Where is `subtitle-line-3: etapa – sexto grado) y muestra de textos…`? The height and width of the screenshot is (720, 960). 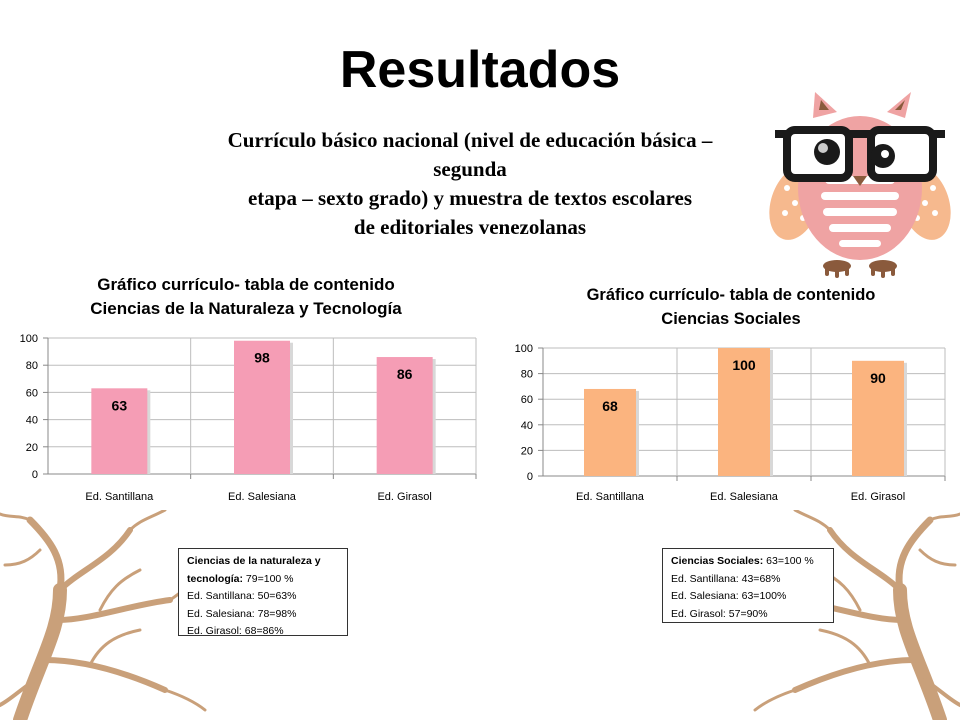
subtitle-line-3: etapa – sexto grado) y muestra de textos… is located at coordinates (469, 198).